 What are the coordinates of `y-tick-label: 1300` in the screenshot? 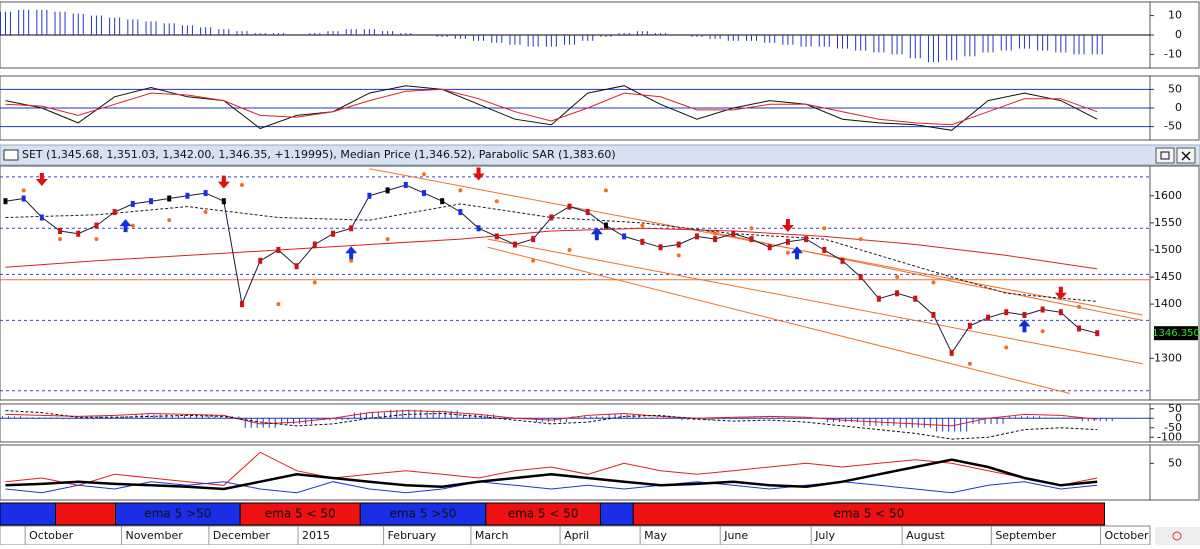 It's located at (1168, 357).